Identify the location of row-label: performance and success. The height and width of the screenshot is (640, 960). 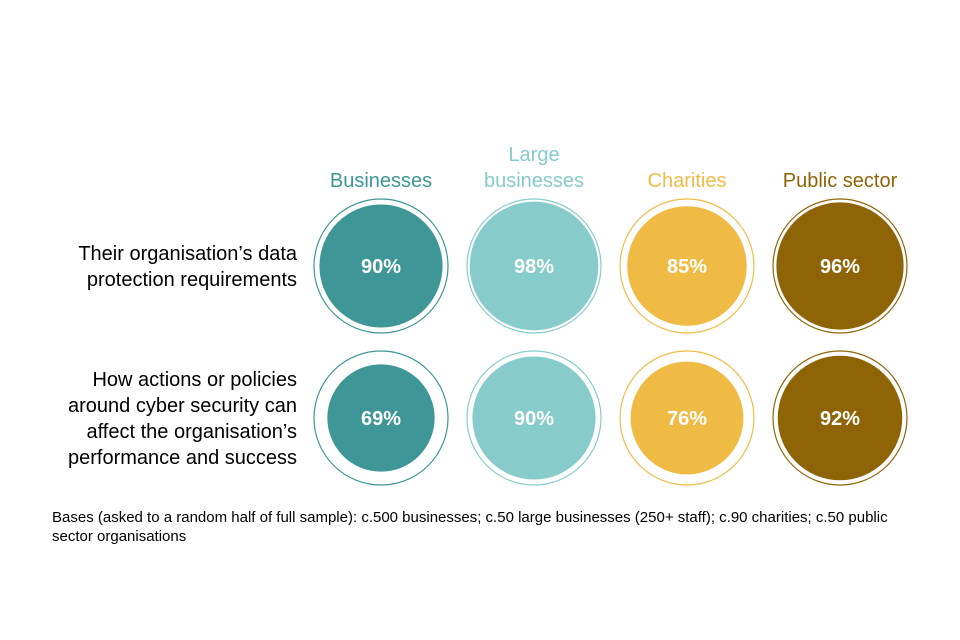
(182, 458).